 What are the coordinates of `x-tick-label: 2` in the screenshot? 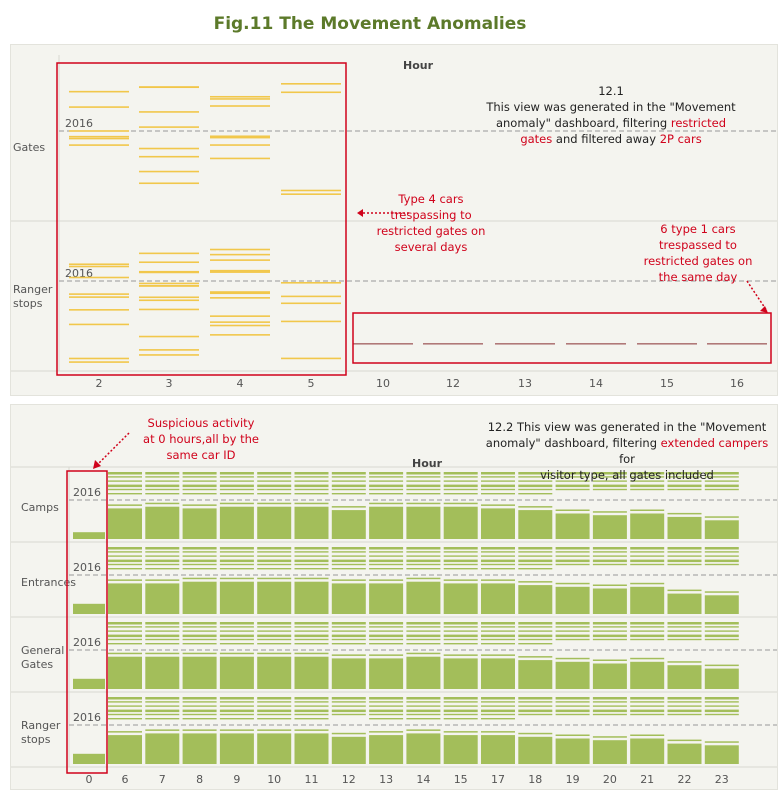 It's located at (99, 383).